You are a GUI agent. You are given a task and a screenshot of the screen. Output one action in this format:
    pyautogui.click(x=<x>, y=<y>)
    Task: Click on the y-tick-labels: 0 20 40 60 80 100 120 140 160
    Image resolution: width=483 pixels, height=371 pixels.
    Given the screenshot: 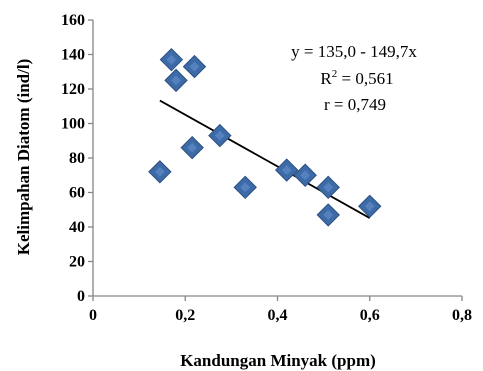 What is the action you would take?
    pyautogui.click(x=73, y=158)
    